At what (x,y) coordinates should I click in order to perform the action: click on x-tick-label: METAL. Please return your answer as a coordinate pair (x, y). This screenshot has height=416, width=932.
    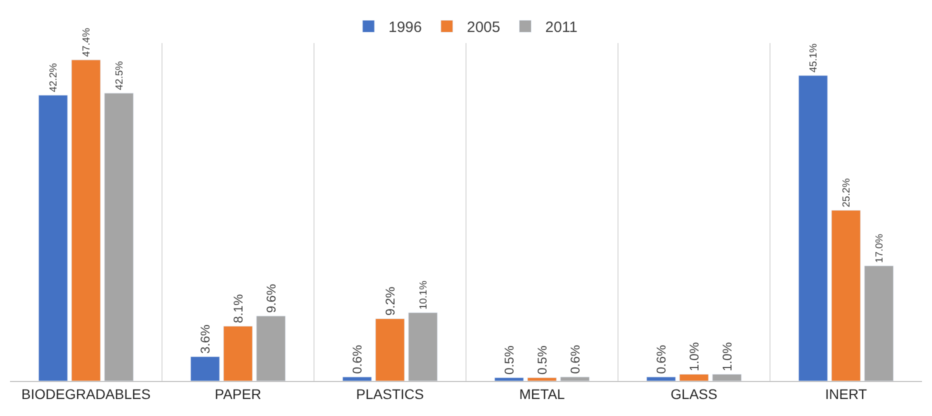
    Looking at the image, I should click on (542, 394).